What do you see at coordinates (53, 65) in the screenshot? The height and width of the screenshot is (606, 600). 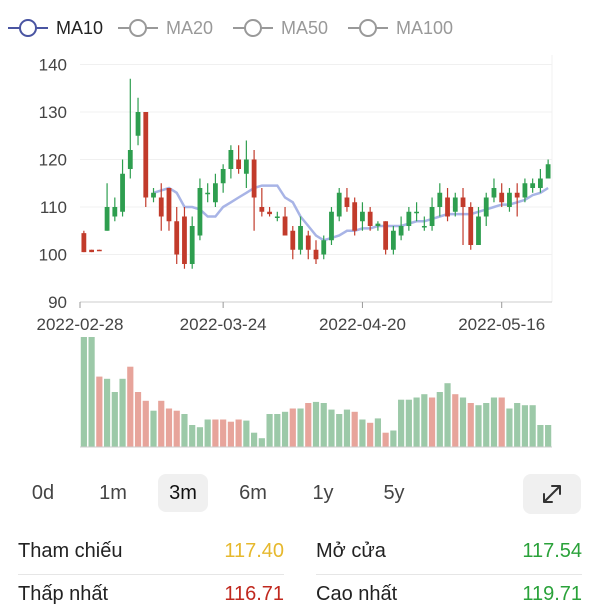 I see `y-tick-label: 140` at bounding box center [53, 65].